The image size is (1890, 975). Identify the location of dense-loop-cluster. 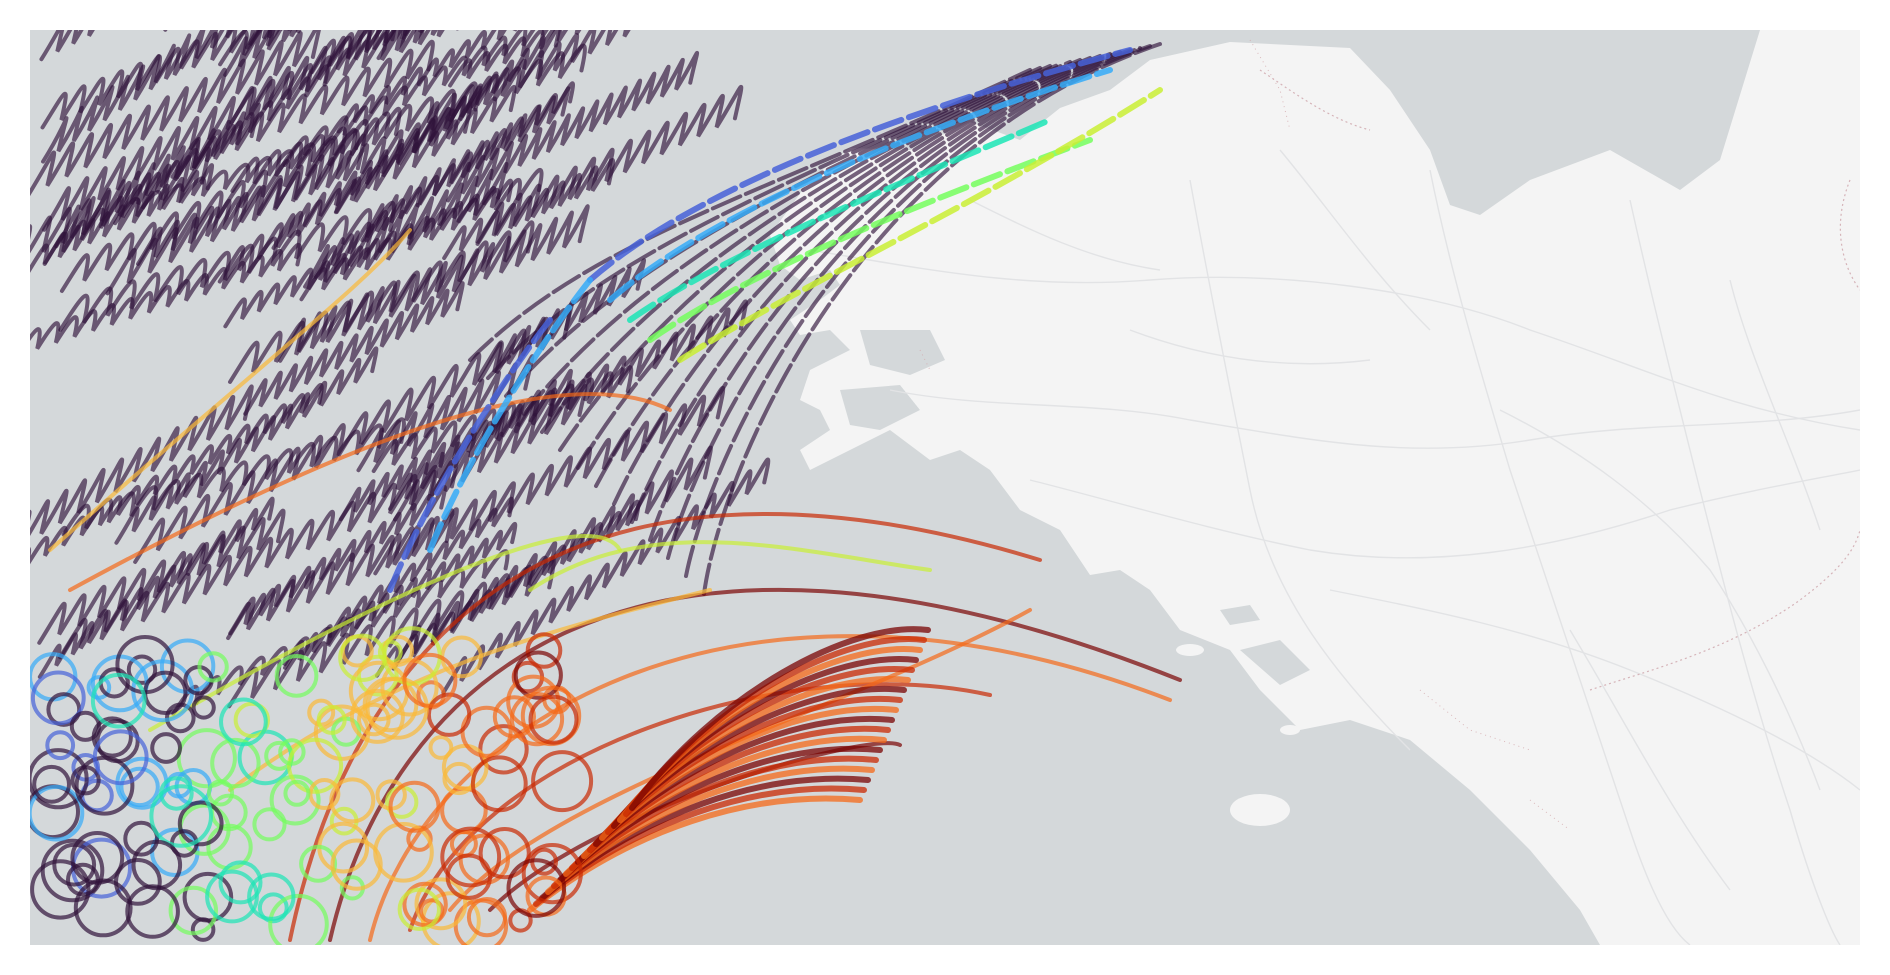
(312, 785).